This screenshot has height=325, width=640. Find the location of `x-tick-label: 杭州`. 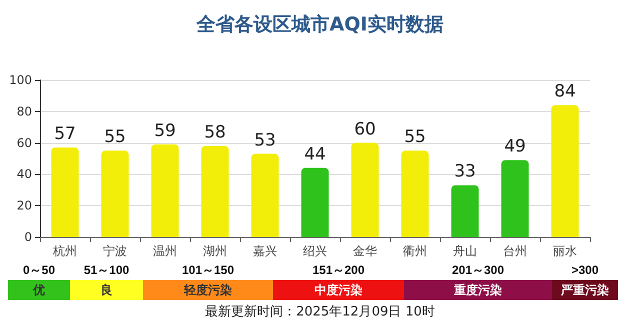

x-tick-label: 杭州 is located at coordinates (64, 251).